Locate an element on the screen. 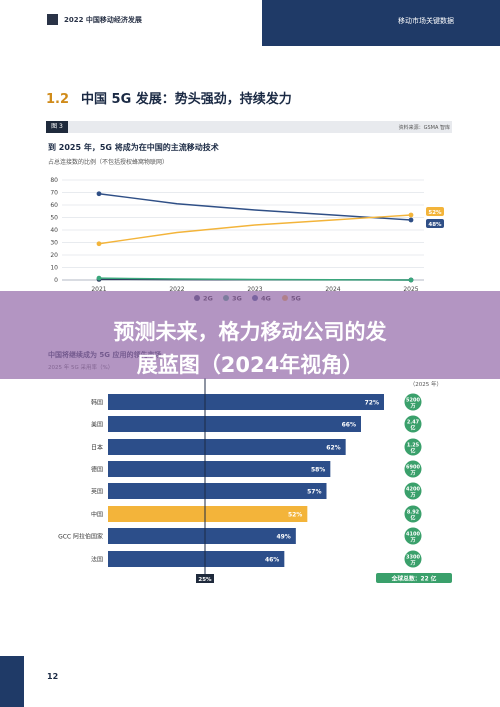  reference-label: 25% is located at coordinates (205, 580).